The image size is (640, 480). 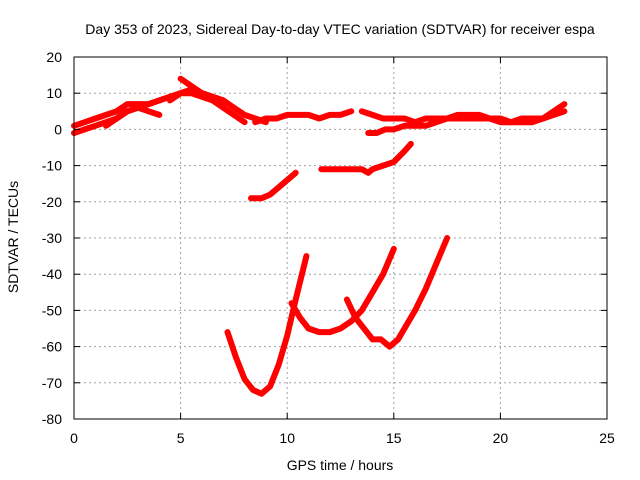 What do you see at coordinates (52, 274) in the screenshot?
I see `y-tick-label: -40` at bounding box center [52, 274].